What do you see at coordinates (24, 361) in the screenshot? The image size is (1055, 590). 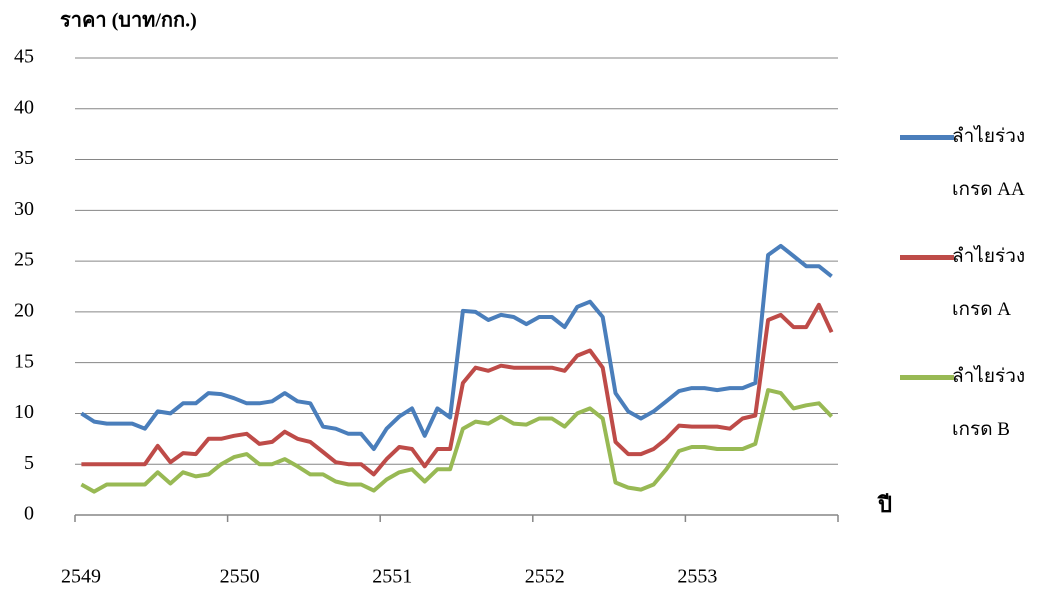 I see `y-tick-label: 15` at bounding box center [24, 361].